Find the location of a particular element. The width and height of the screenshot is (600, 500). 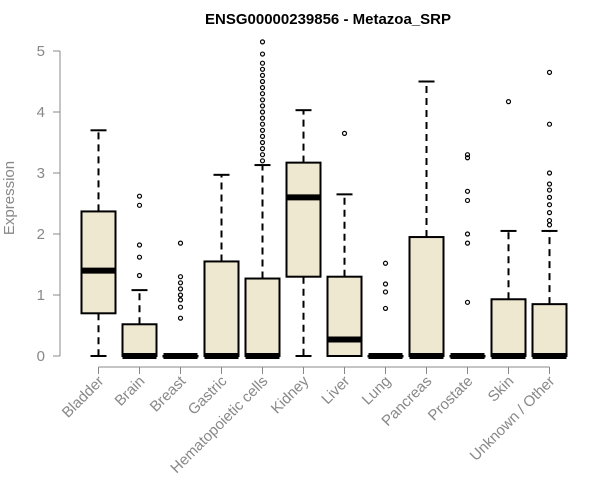

box-kidney is located at coordinates (303, 233).